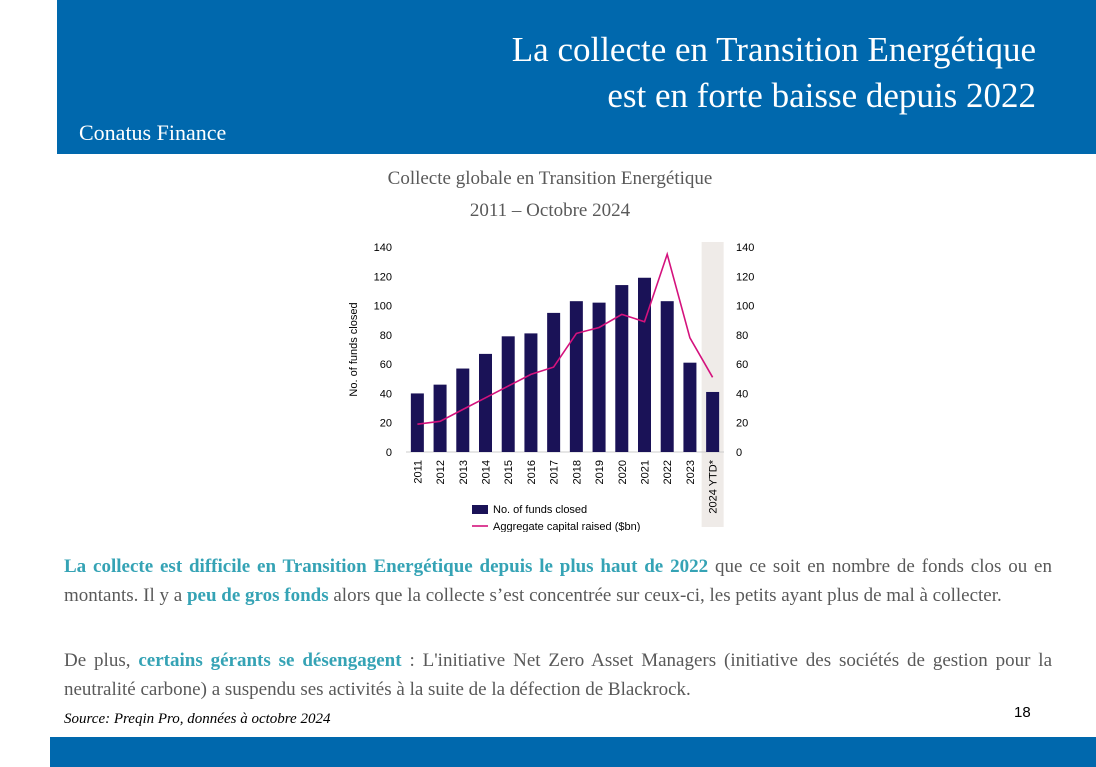 The height and width of the screenshot is (767, 1096). I want to click on x-tick-label: 2011, so click(418, 472).